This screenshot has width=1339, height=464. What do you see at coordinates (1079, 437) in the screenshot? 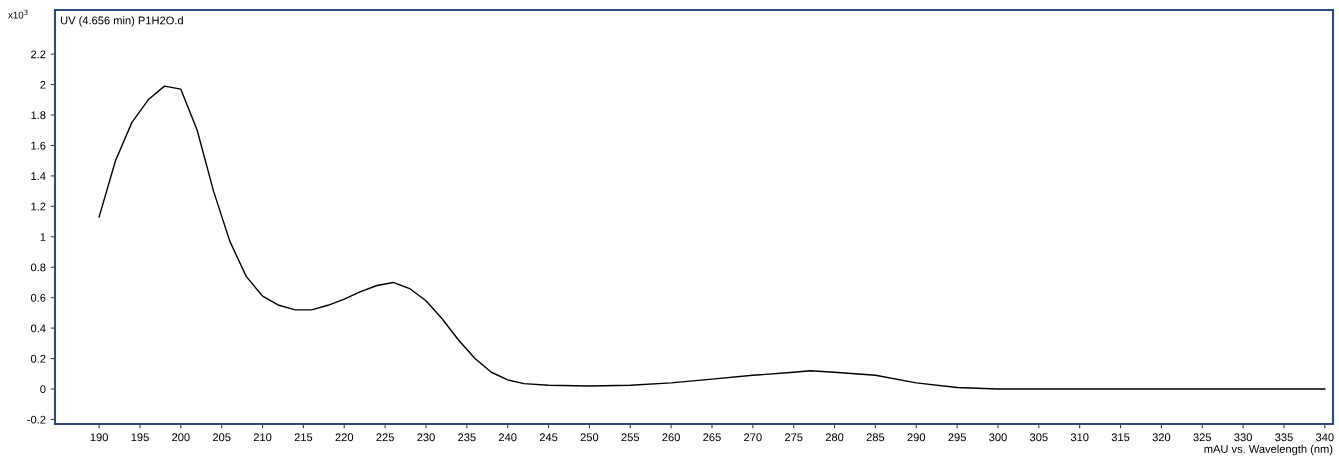
I see `x-tick-label: 310` at bounding box center [1079, 437].